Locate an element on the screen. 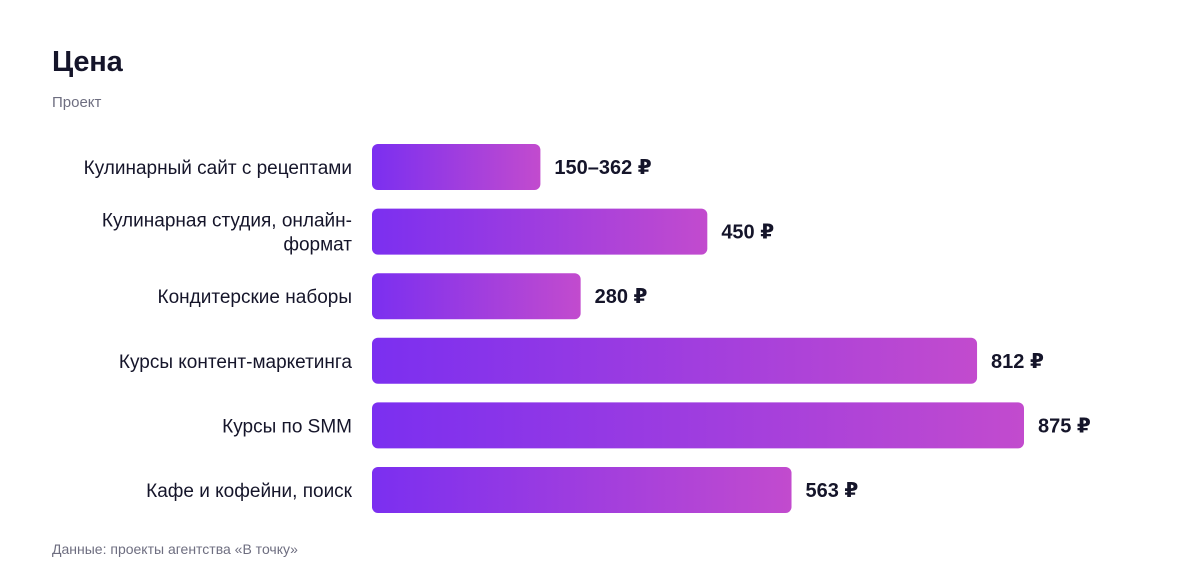 The width and height of the screenshot is (1200, 584). category-label-line: Курсы контент-маркетинга is located at coordinates (235, 362).